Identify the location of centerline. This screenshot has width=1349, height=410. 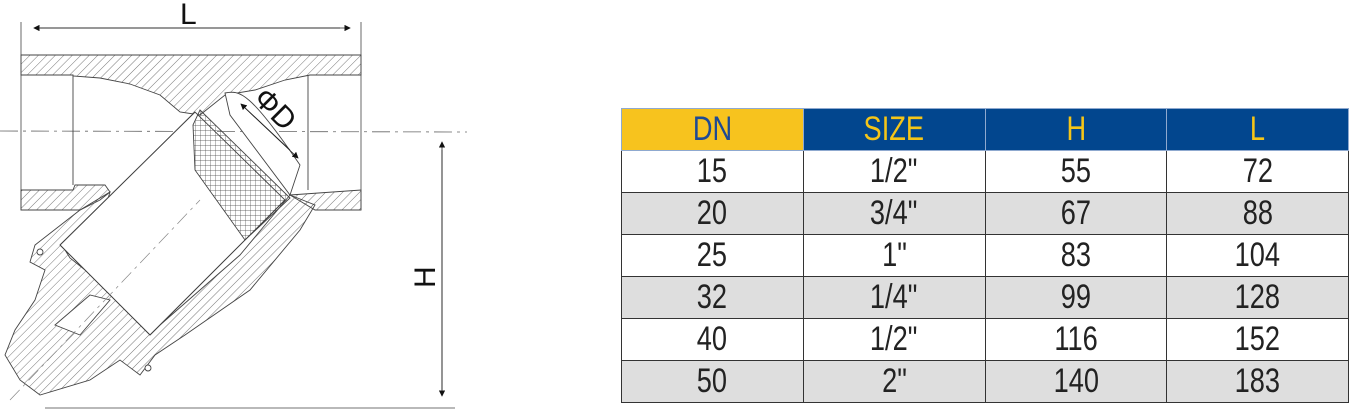
(234, 131).